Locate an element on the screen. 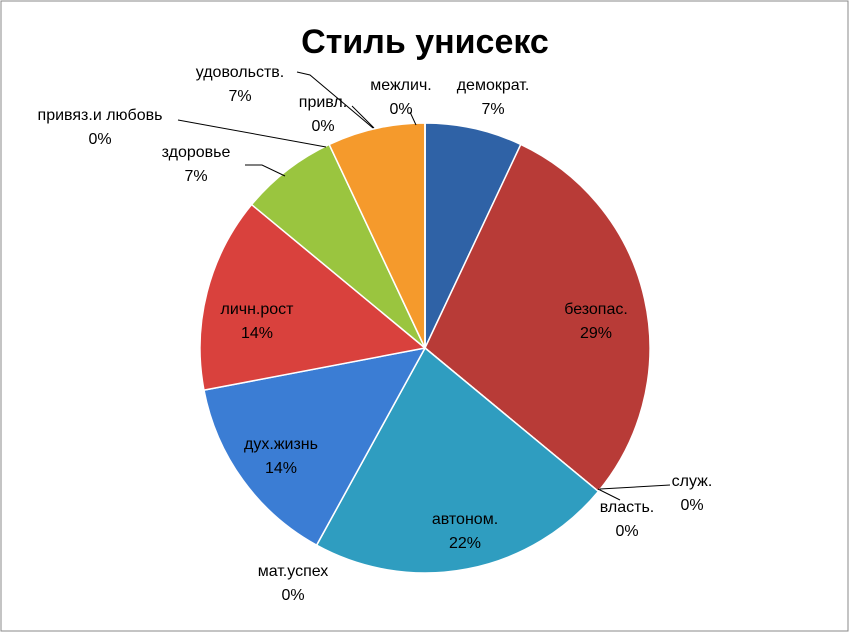 Image resolution: width=849 pixels, height=632 pixels. slice-label: автоном. is located at coordinates (465, 519).